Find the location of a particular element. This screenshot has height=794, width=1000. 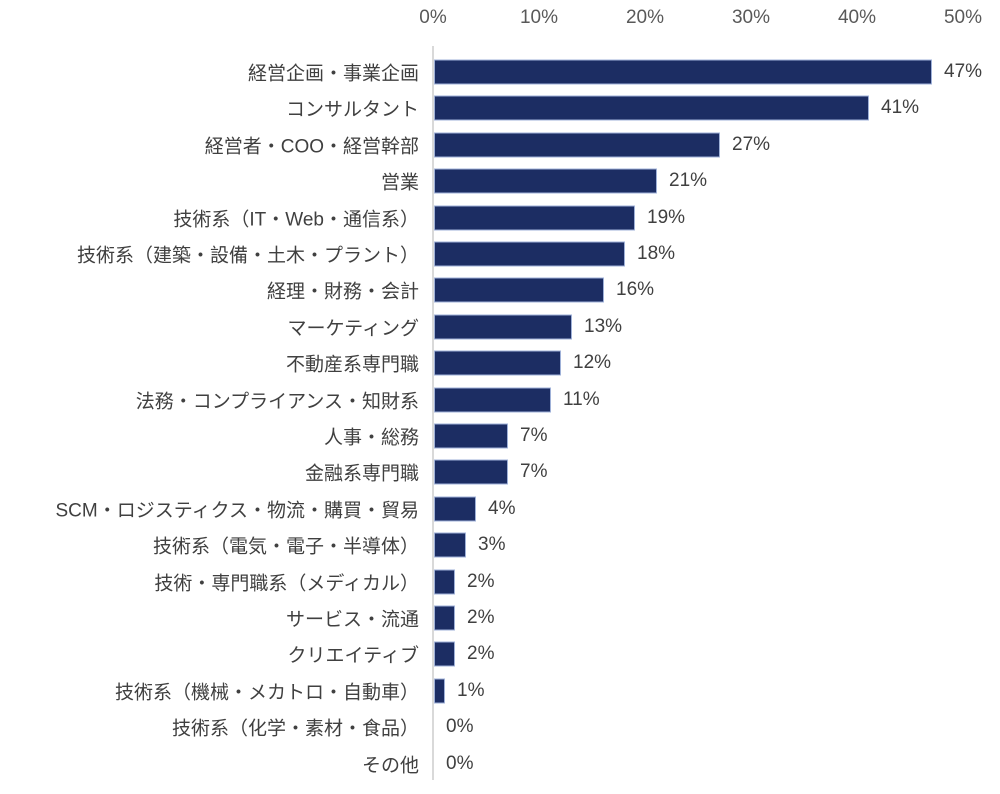

chart-row: 技術系（化学・素材・食品） 0% is located at coordinates (500, 727).